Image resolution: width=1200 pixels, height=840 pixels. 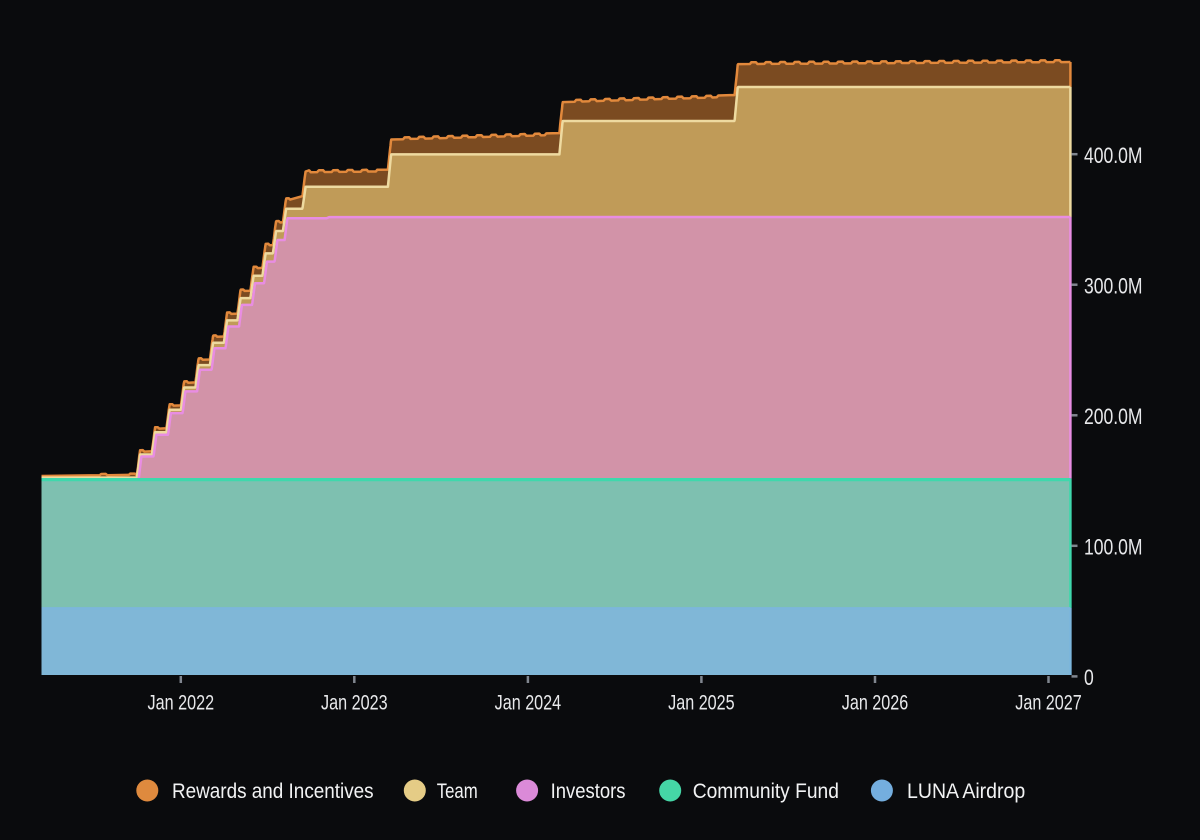 What do you see at coordinates (528, 703) in the screenshot?
I see `svg-text: Jan 2024` at bounding box center [528, 703].